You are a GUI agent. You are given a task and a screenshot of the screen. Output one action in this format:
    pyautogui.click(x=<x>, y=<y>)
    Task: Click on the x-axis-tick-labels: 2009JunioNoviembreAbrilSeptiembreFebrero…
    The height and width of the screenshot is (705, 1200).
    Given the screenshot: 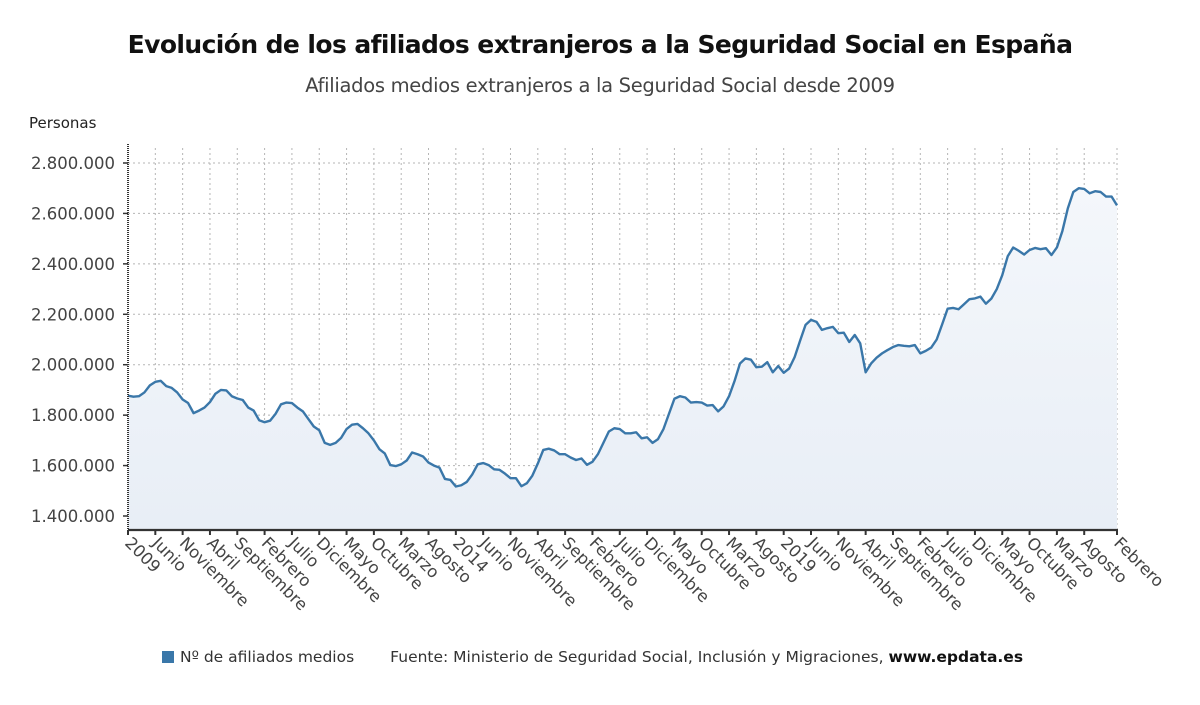 What is the action you would take?
    pyautogui.click(x=644, y=574)
    